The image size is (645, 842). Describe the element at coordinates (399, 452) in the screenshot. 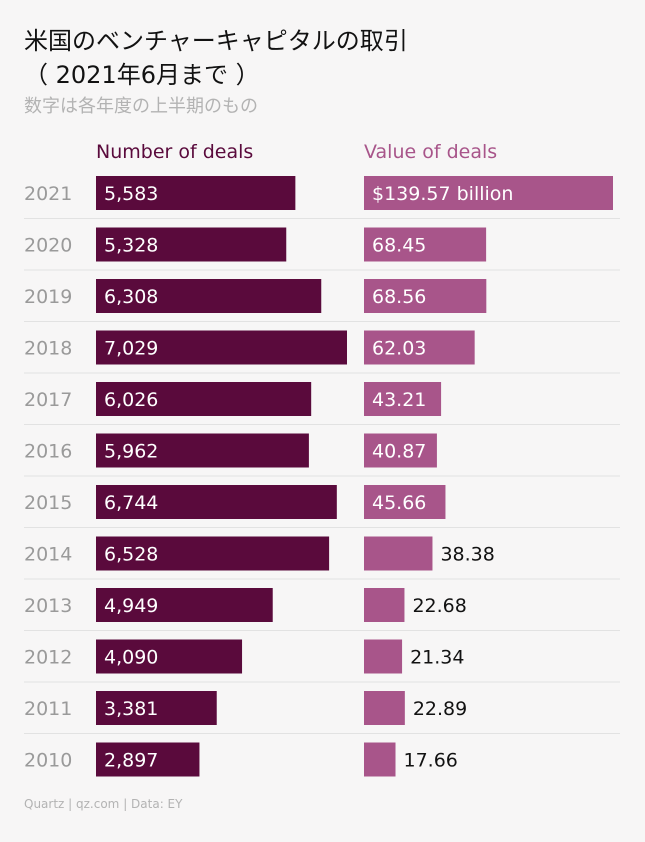

I see `value-data-label: 40.87` at that location.